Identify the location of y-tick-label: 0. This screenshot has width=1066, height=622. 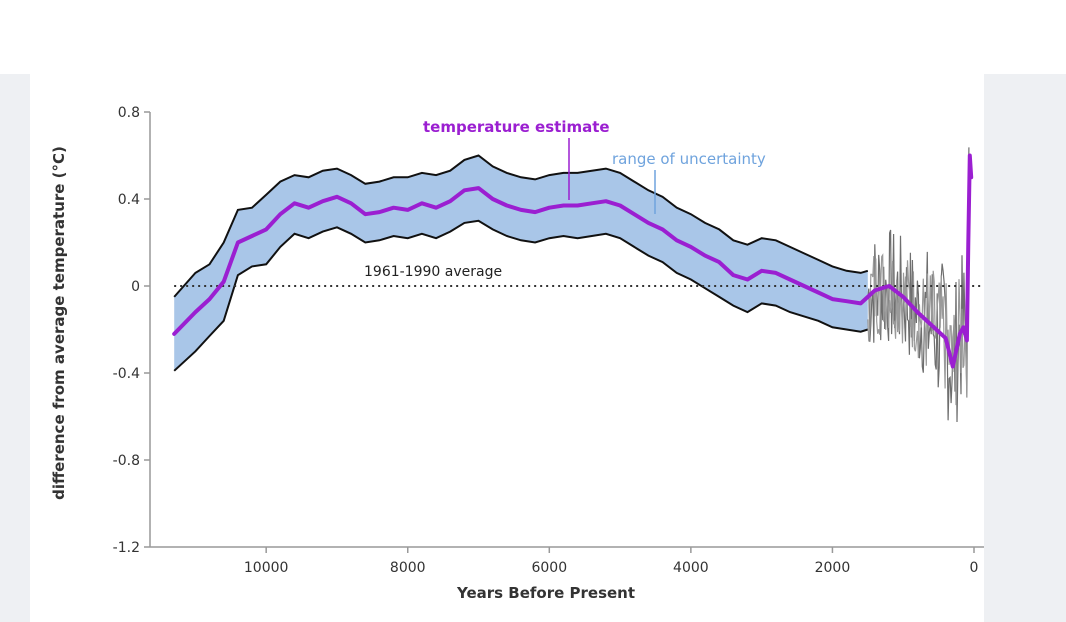
(135, 287).